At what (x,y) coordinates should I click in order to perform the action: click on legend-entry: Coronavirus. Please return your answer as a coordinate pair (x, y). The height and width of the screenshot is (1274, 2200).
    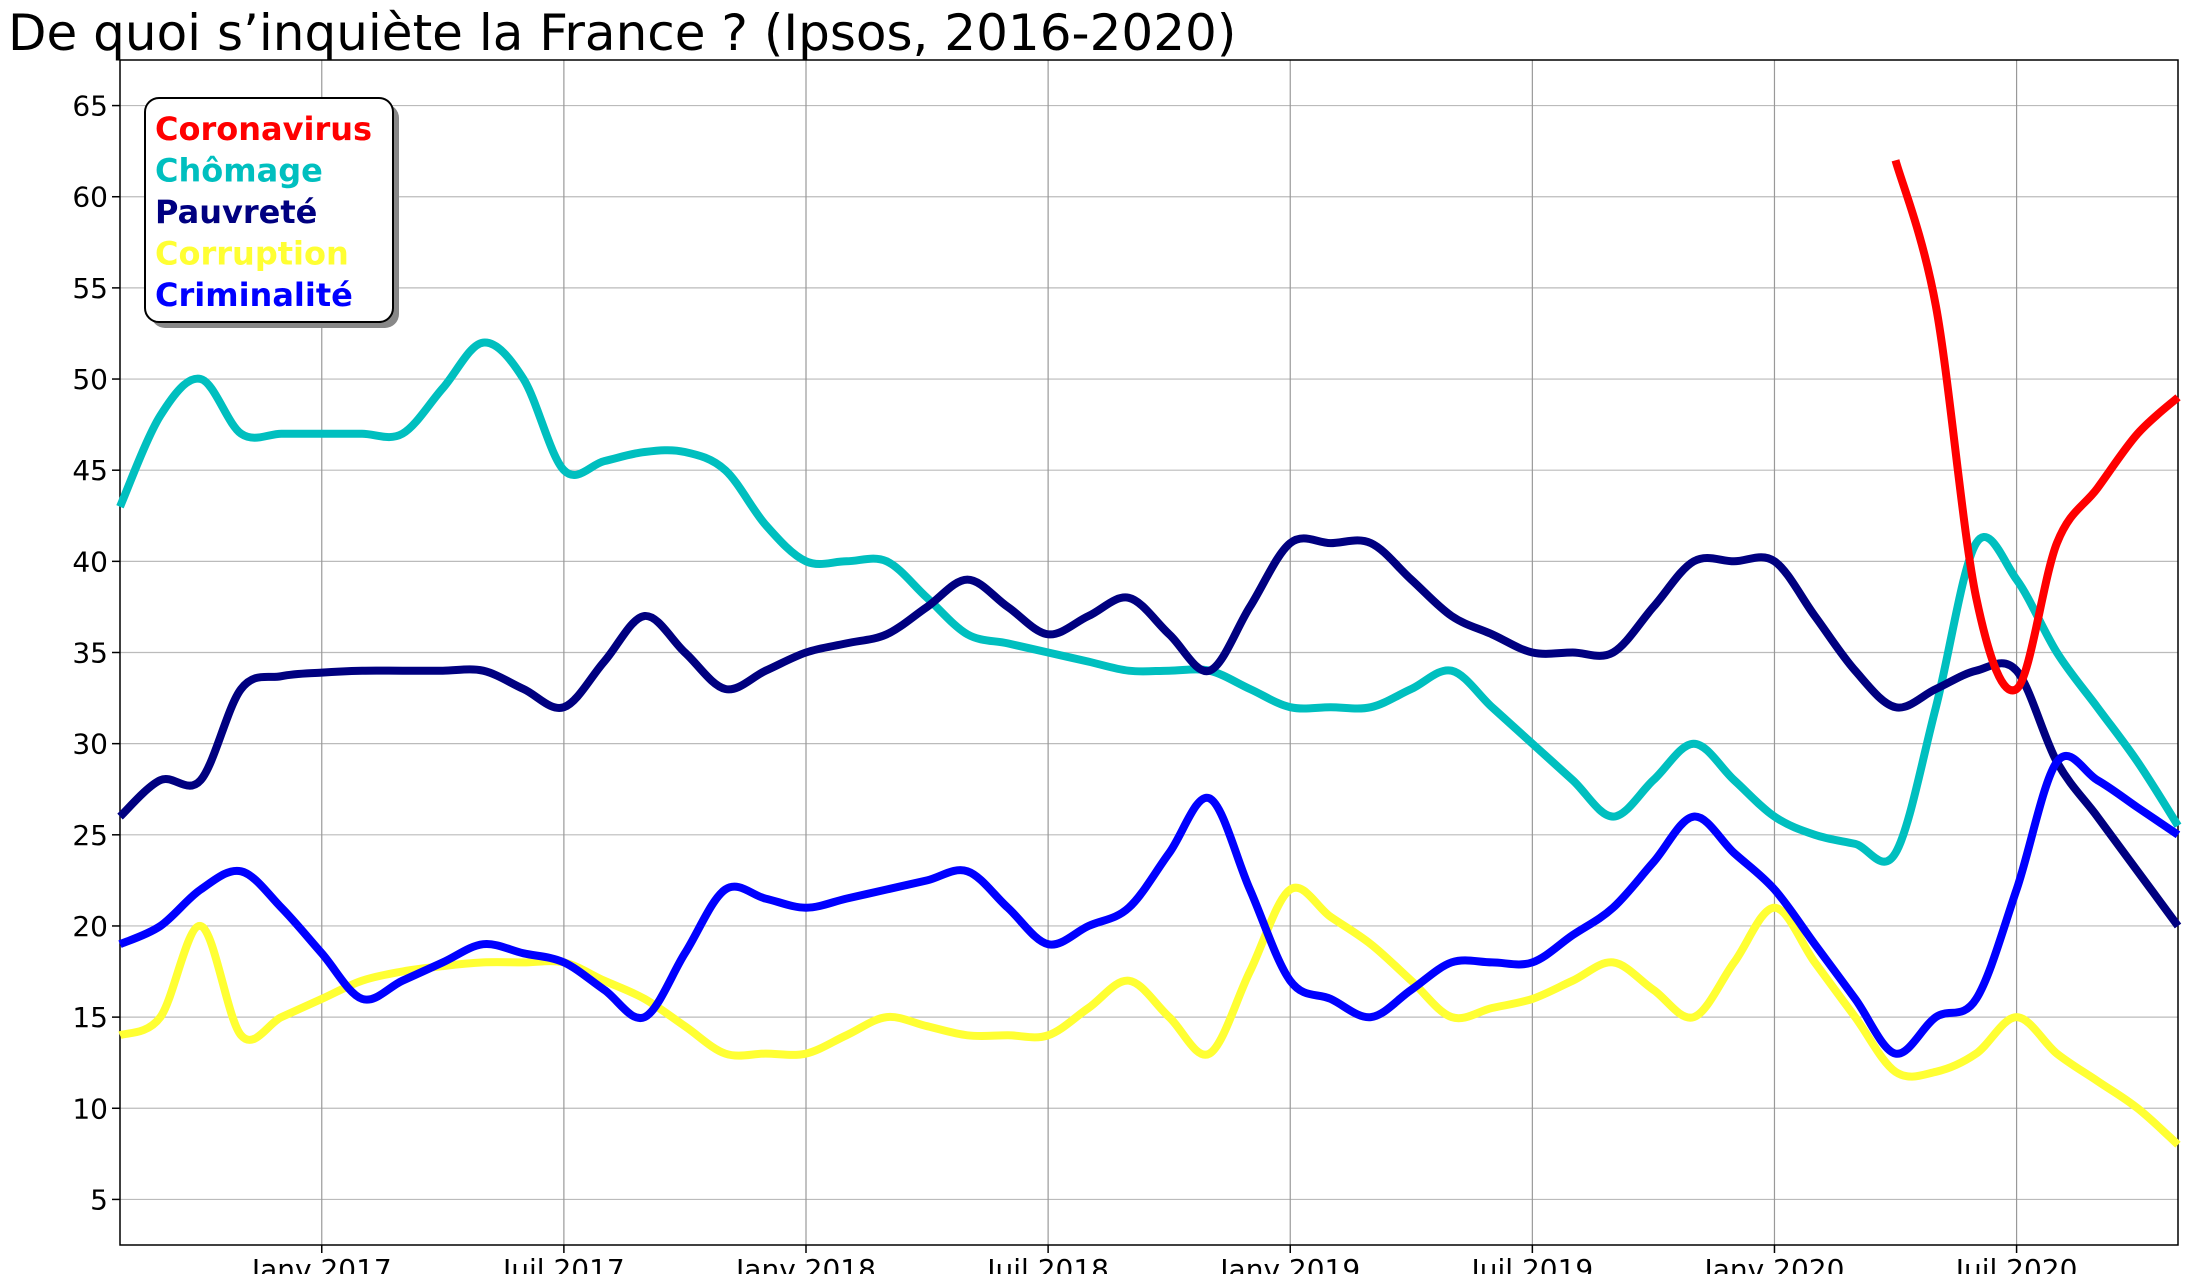
    Looking at the image, I should click on (263, 129).